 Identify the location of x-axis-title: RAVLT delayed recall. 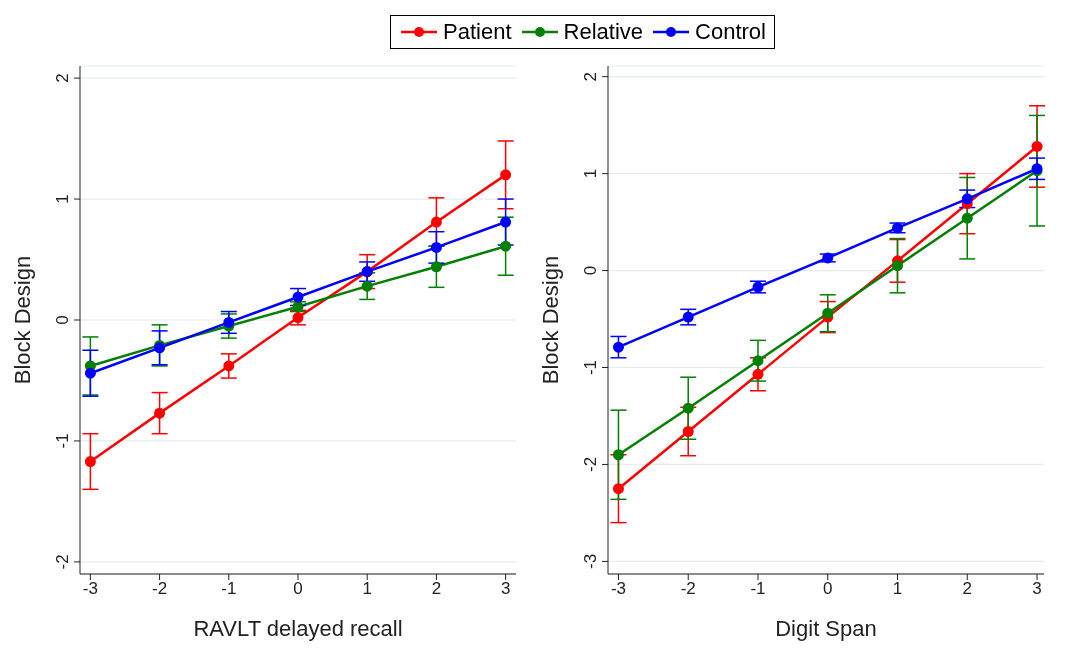
(298, 628).